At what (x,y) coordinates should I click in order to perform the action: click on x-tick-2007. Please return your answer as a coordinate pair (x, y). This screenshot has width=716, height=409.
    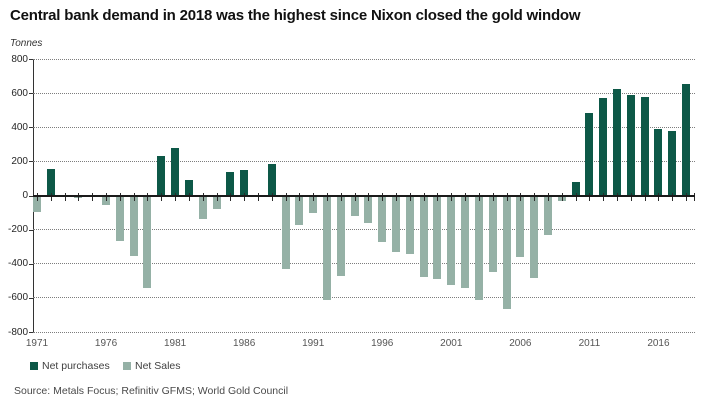
    Looking at the image, I should click on (535, 196).